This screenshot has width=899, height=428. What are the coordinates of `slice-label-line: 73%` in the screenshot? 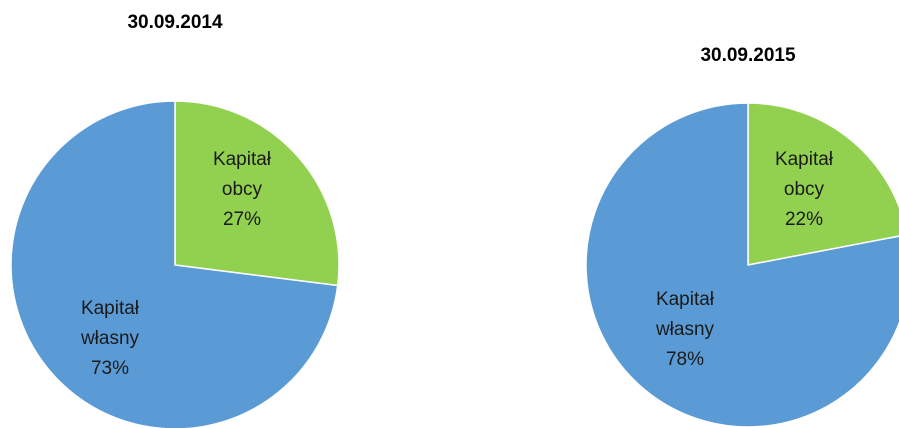 It's located at (110, 368).